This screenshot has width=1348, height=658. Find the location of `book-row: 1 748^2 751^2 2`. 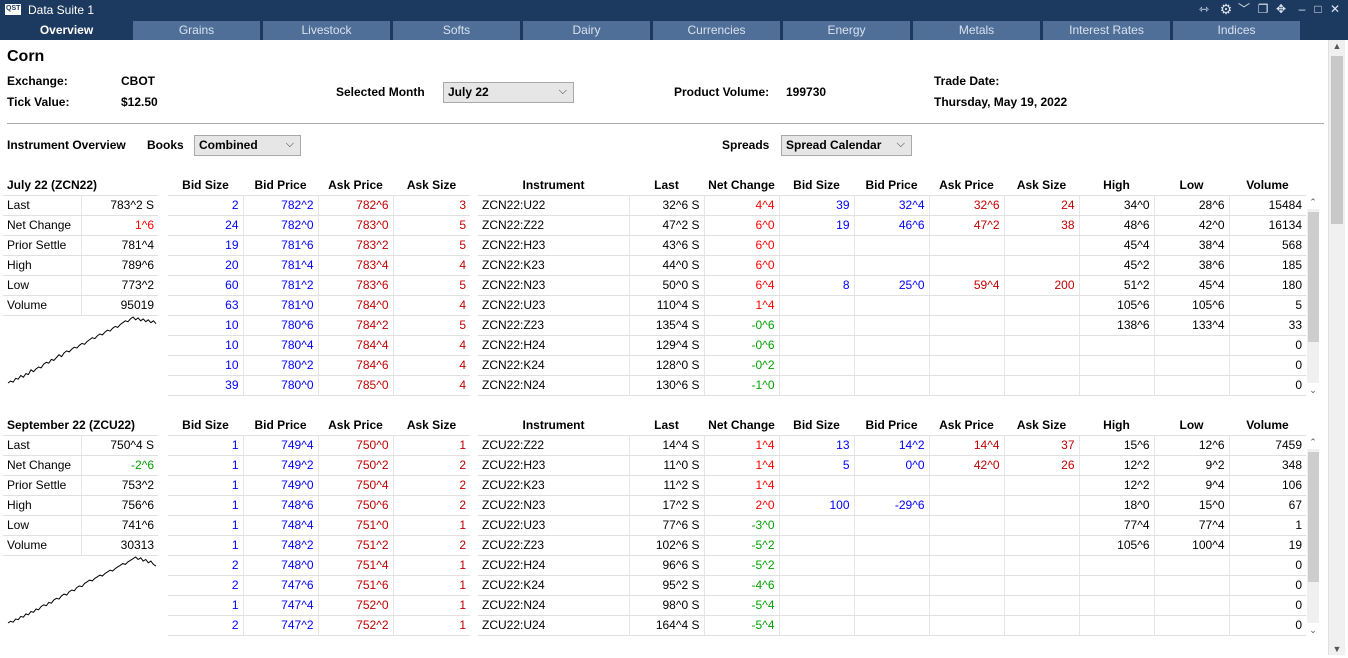

book-row: 1 748^2 751^2 2 is located at coordinates (319, 545).